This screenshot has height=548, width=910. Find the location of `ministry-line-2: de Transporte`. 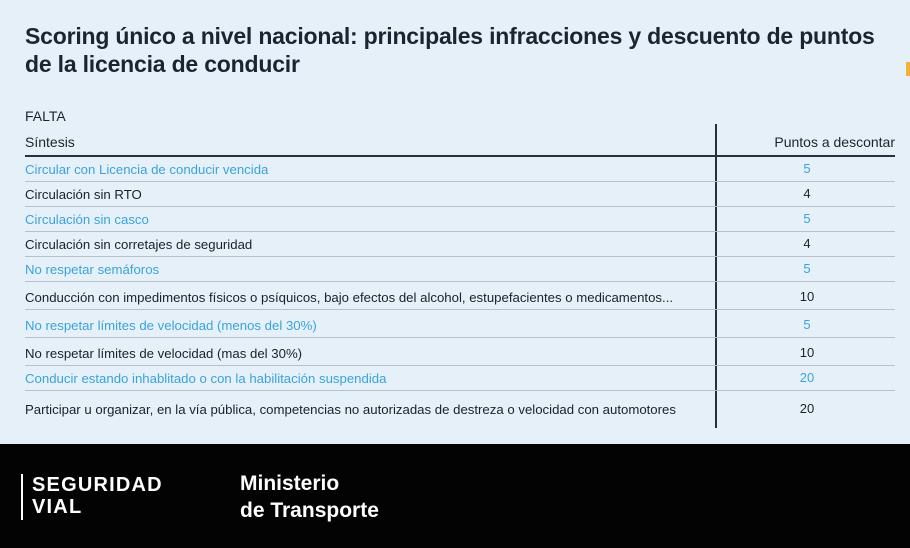

ministry-line-2: de Transporte is located at coordinates (309, 510).